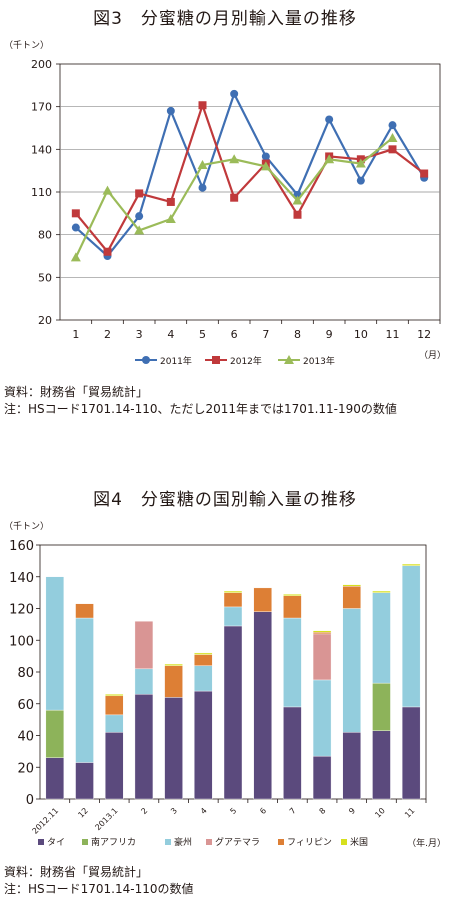 This screenshot has height=901, width=450. Describe the element at coordinates (263, 811) in the screenshot. I see `x-tick-label: 6` at that location.